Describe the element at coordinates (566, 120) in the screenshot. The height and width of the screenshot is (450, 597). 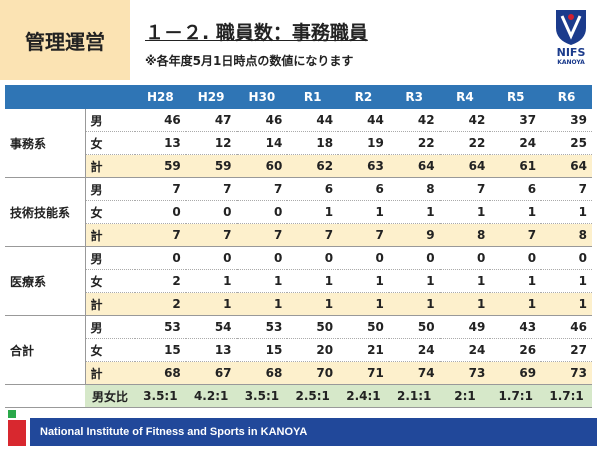
I see `value-cell: 39` at that location.